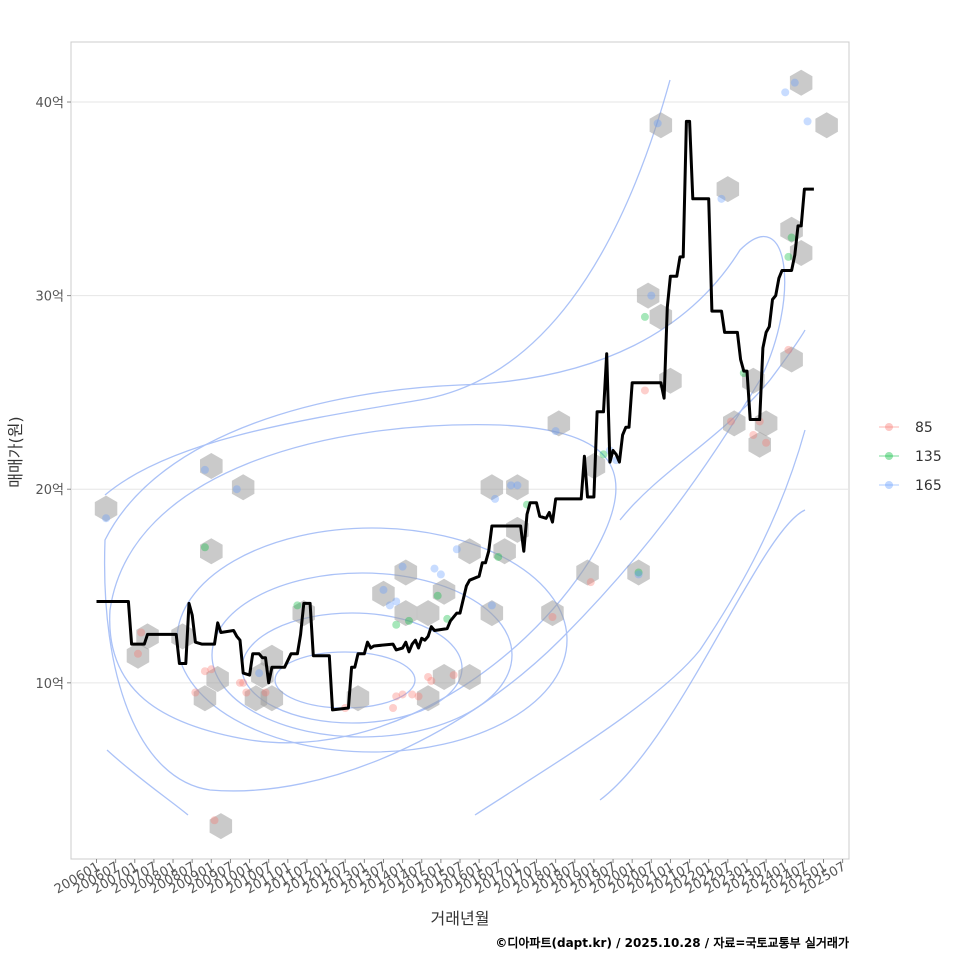 The width and height of the screenshot is (960, 960). What do you see at coordinates (928, 486) in the screenshot?
I see `legend-label: 165` at bounding box center [928, 486].